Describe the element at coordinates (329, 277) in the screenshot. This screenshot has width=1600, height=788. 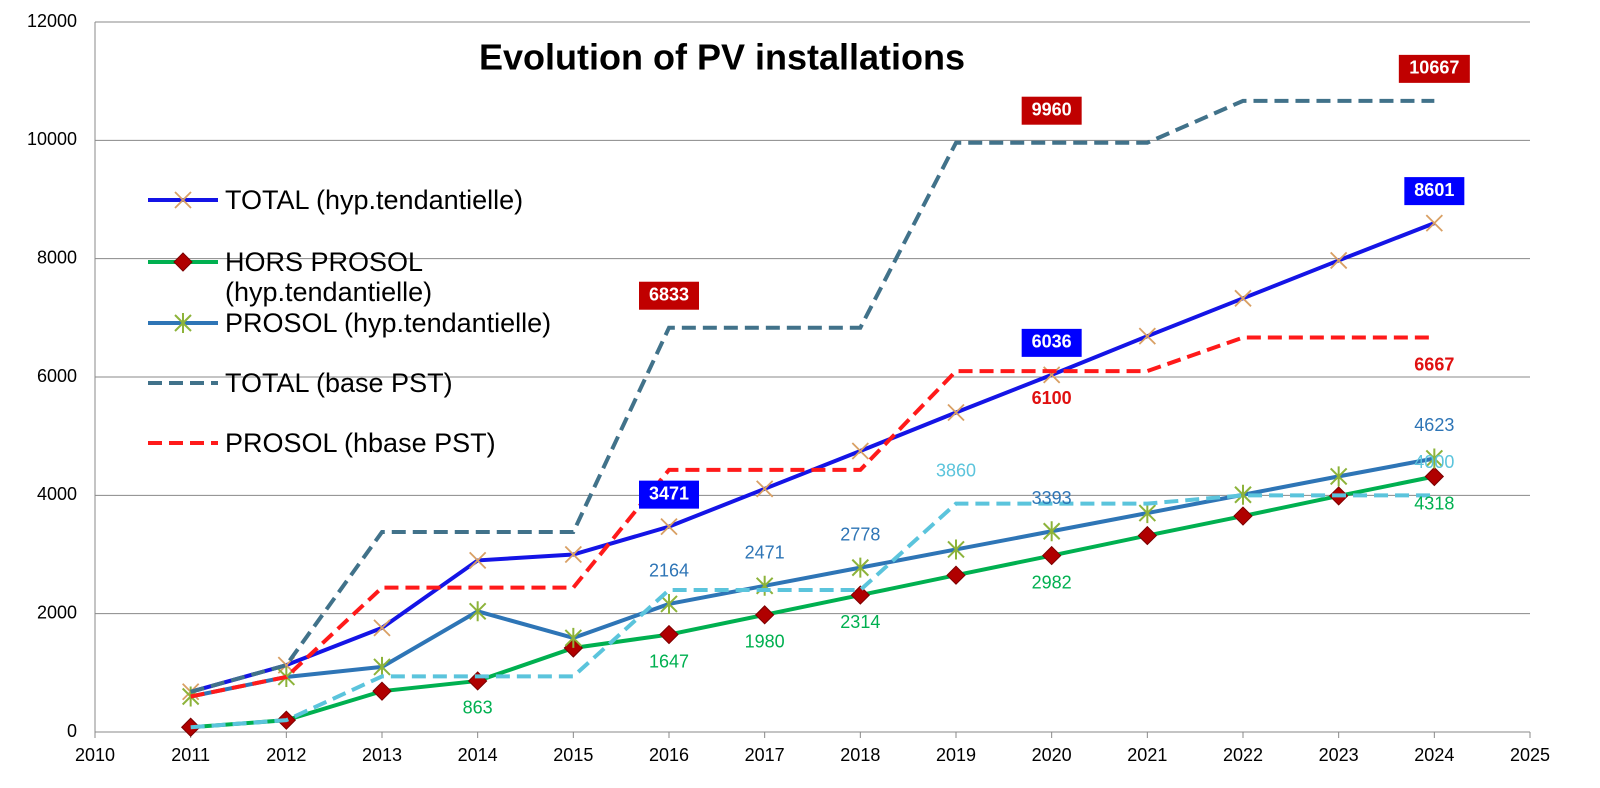
I see `legend-label: HORS PROSOL (hyp.tendantielle)` at that location.